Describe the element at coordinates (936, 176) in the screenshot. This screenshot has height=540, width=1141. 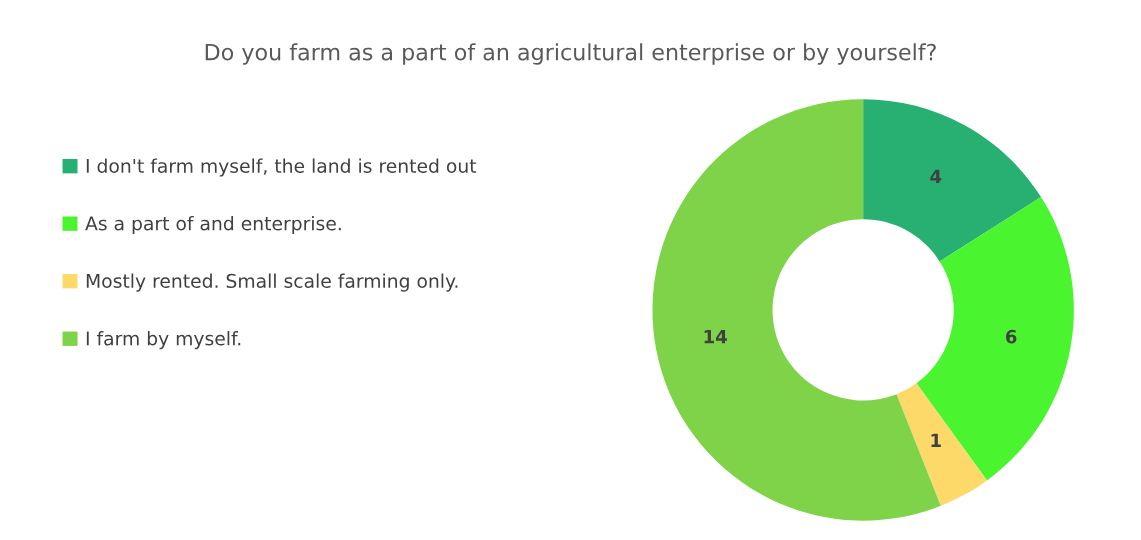
I see `data-label: 4` at that location.